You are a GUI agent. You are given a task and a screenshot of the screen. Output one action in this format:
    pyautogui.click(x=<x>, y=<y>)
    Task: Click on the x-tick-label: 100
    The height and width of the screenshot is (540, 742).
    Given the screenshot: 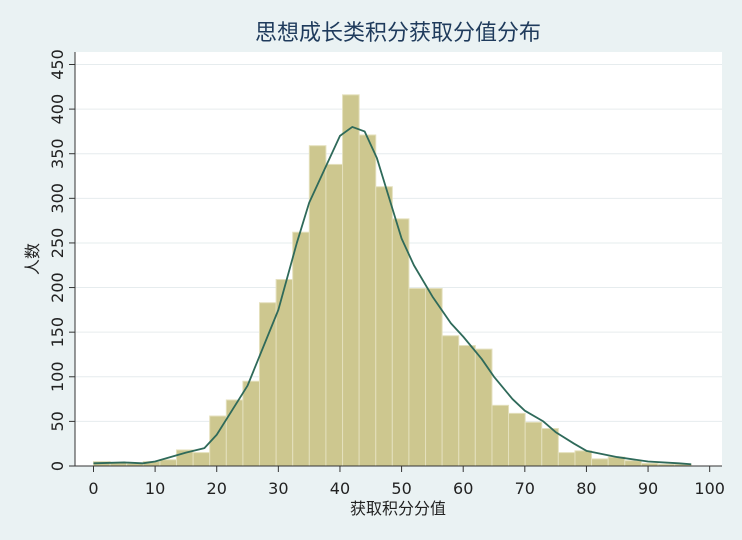 What is the action you would take?
    pyautogui.click(x=709, y=488)
    